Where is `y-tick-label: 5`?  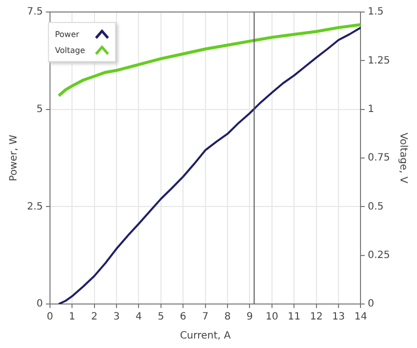 y-tick-label: 5 is located at coordinates (39, 109).